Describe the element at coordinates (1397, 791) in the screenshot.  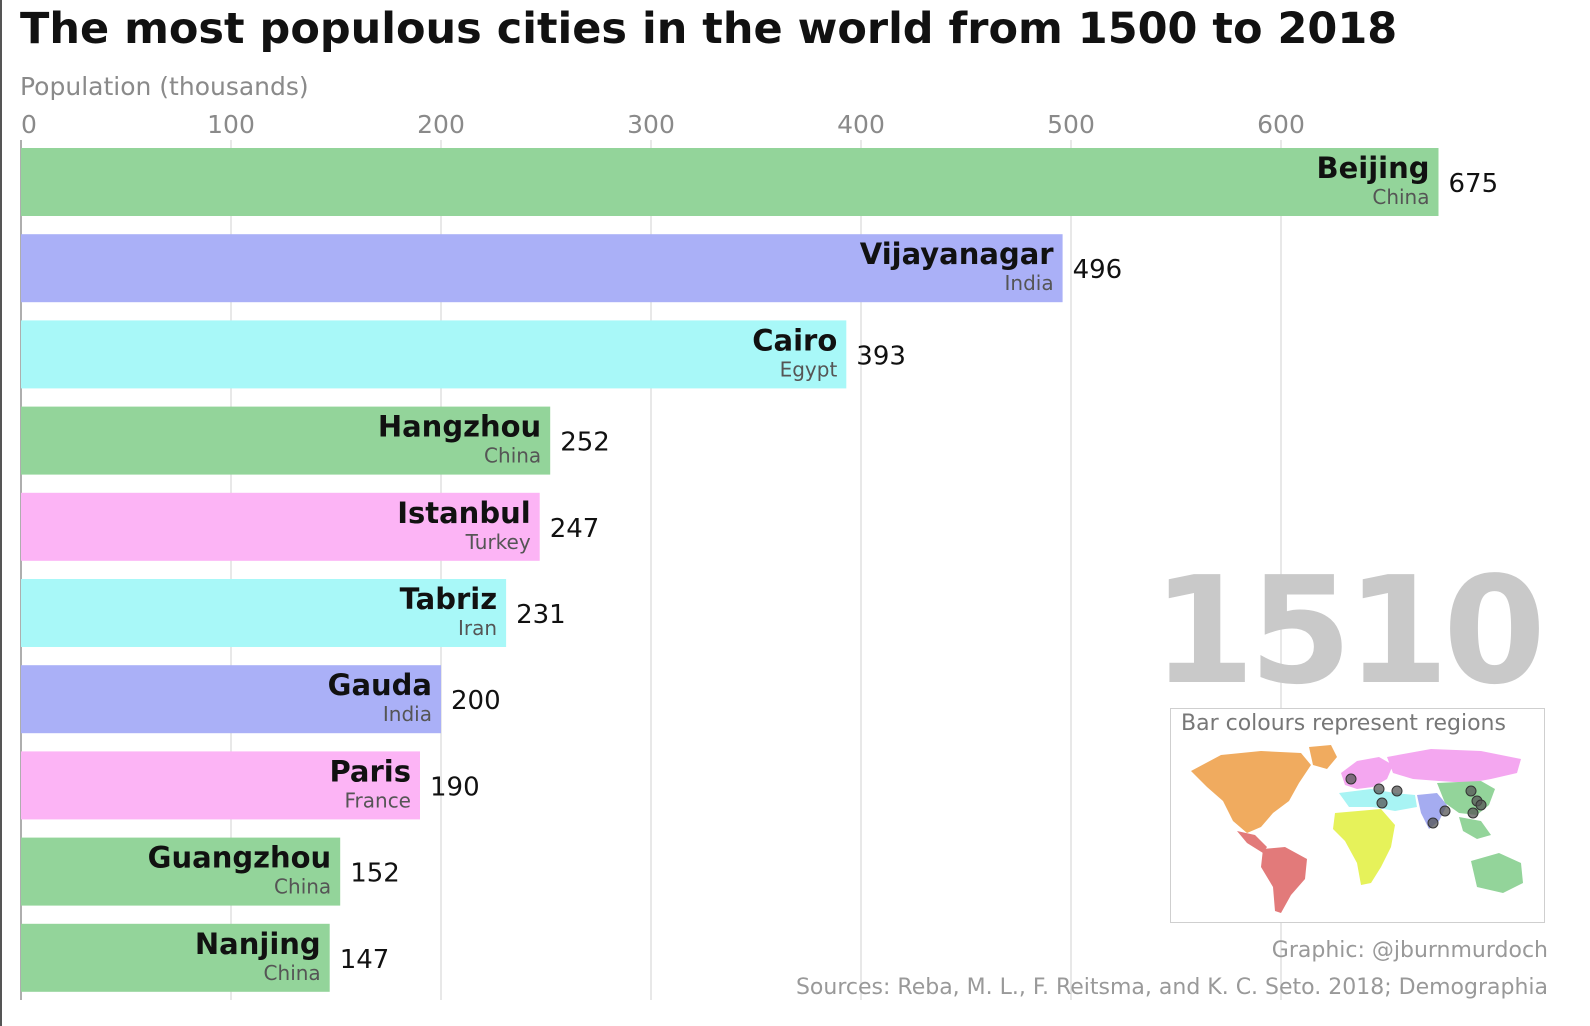
I see `marker-tabriz` at that location.